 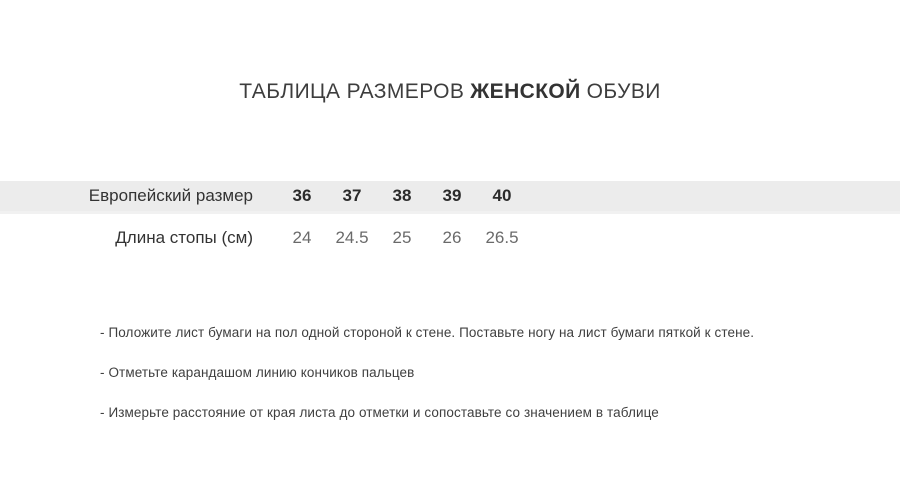 I want to click on page-title-prefix: ТАБЛИЦА РАЗМЕРОВ, so click(x=352, y=91).